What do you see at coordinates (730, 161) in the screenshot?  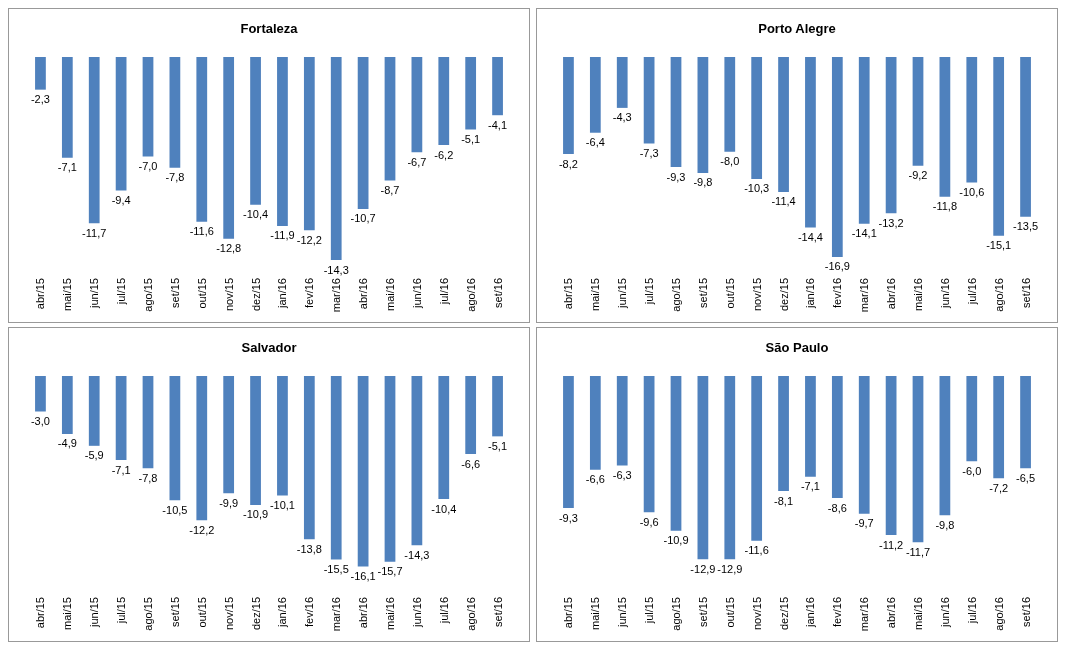 I see `data-label: -8,0` at bounding box center [730, 161].